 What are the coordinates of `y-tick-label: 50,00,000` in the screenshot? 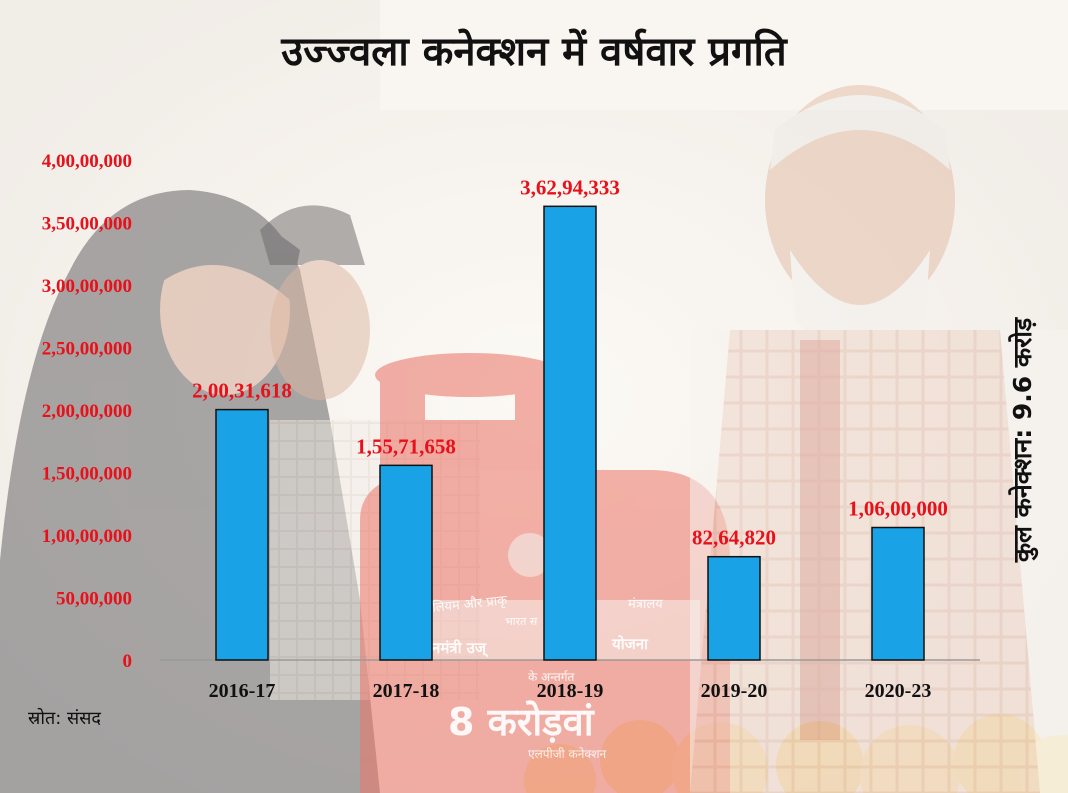 It's located at (94, 599).